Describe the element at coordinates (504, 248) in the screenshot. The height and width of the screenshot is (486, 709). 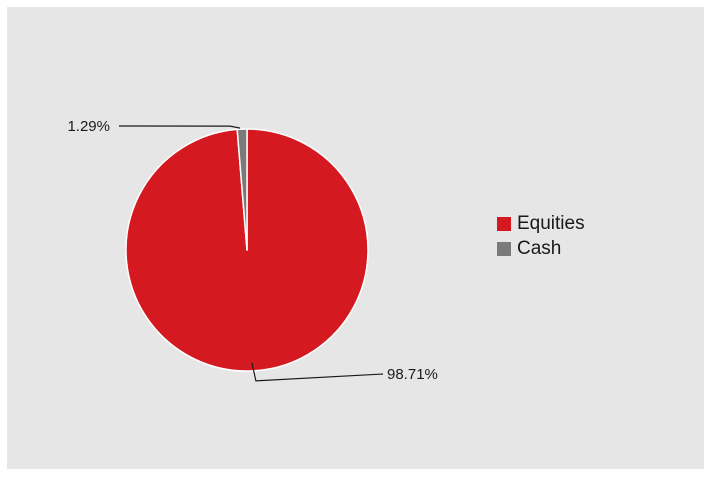
I see `legend-swatch-cash` at that location.